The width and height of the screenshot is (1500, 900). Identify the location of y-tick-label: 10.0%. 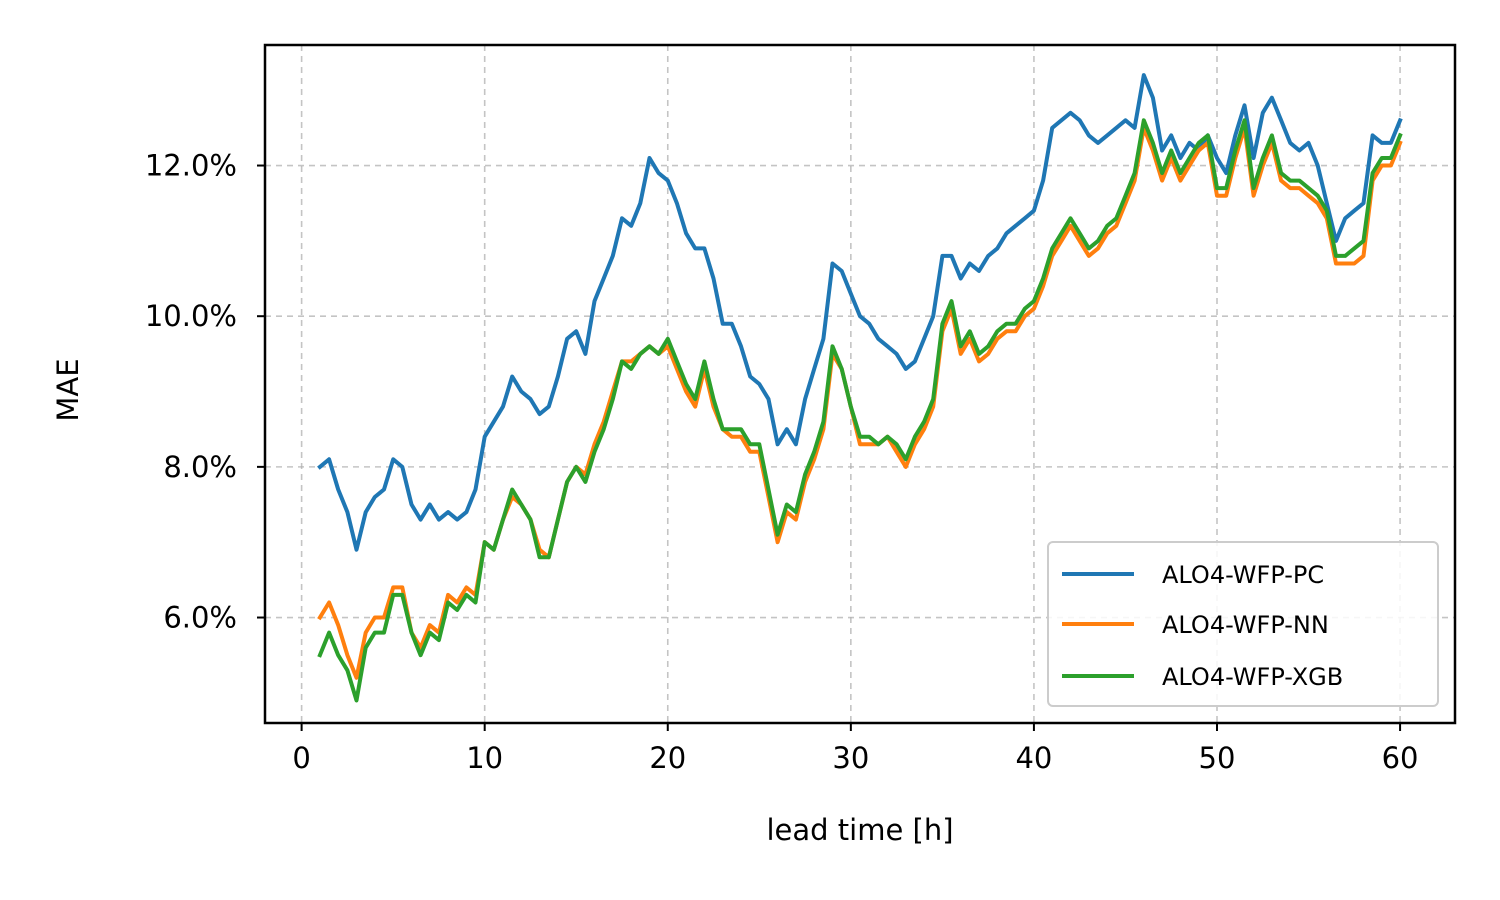
(191, 316).